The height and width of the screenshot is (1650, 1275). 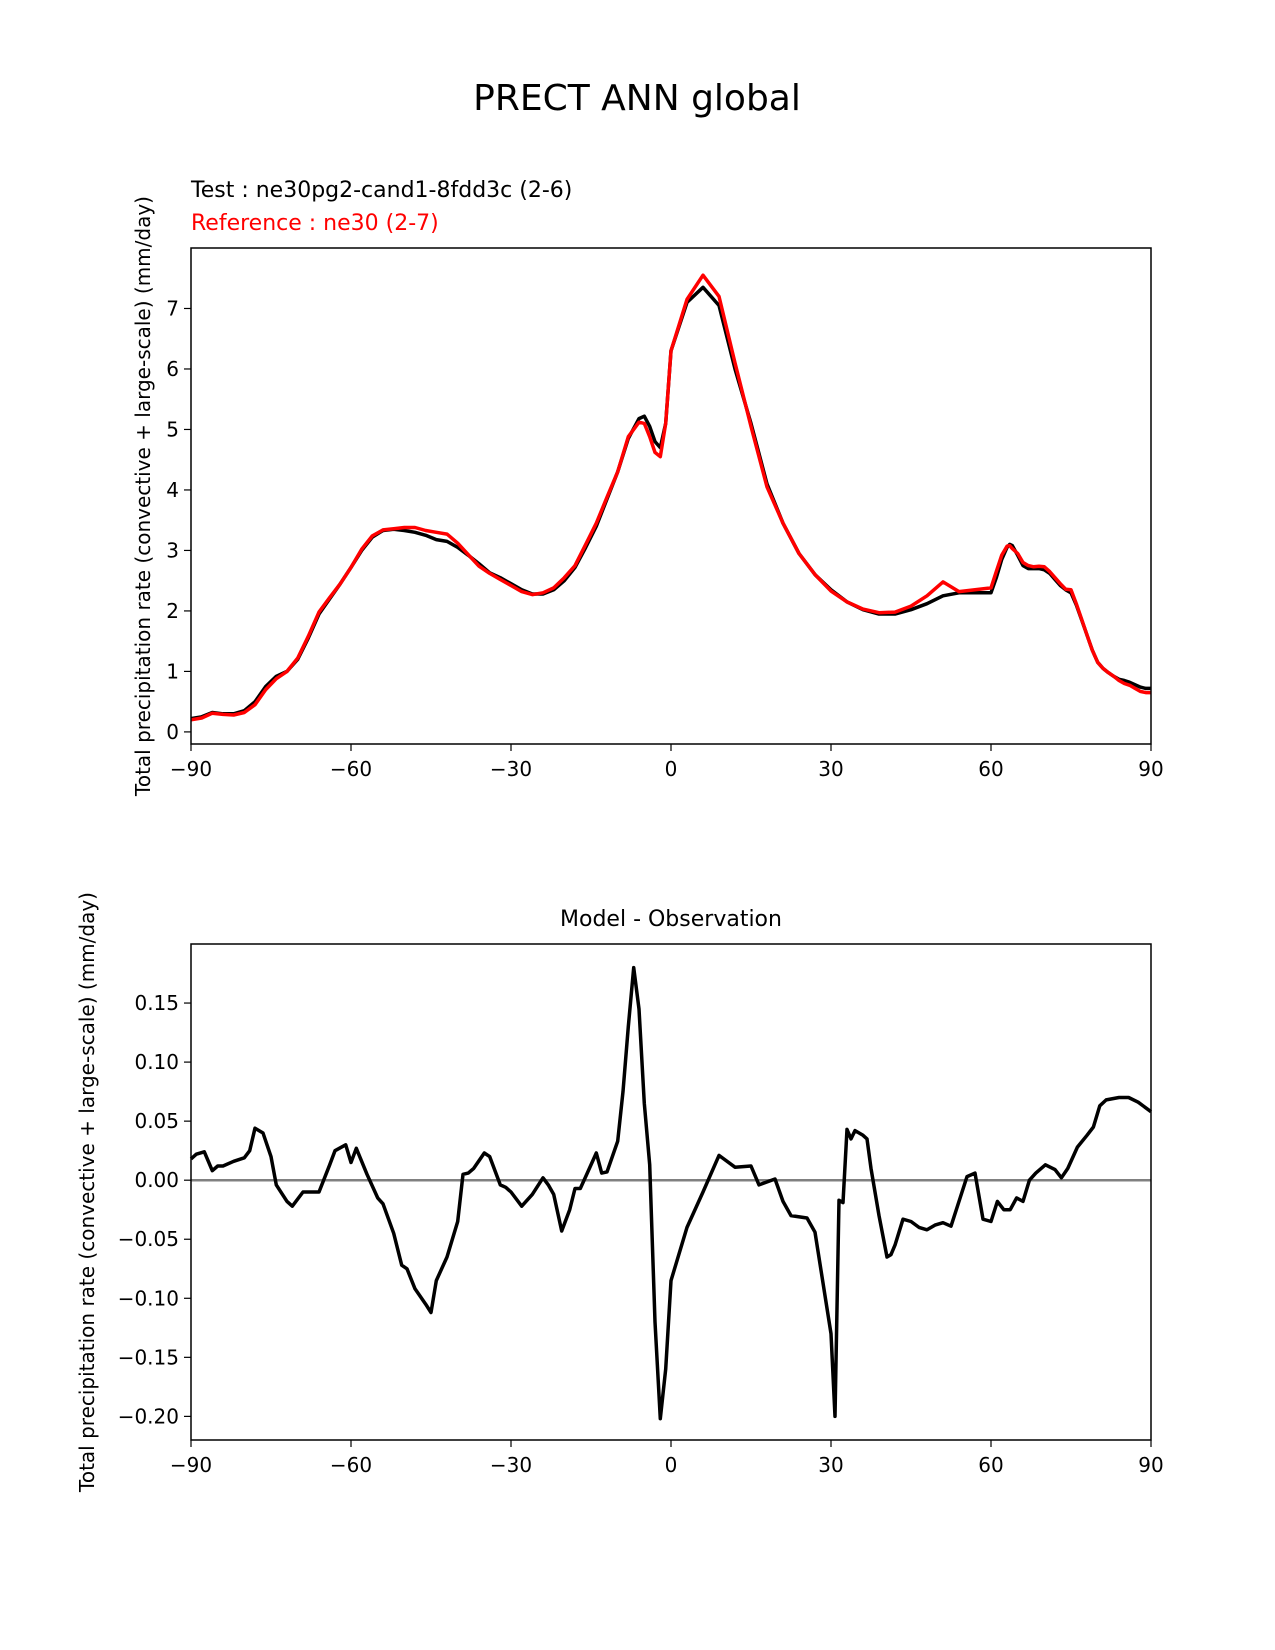 What do you see at coordinates (637, 98) in the screenshot?
I see `figure-title: PRECT ANN global` at bounding box center [637, 98].